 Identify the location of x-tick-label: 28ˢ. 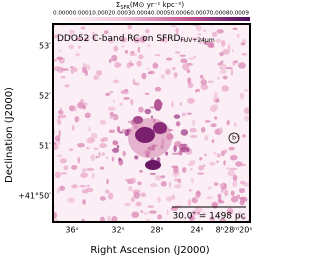
(156, 230).